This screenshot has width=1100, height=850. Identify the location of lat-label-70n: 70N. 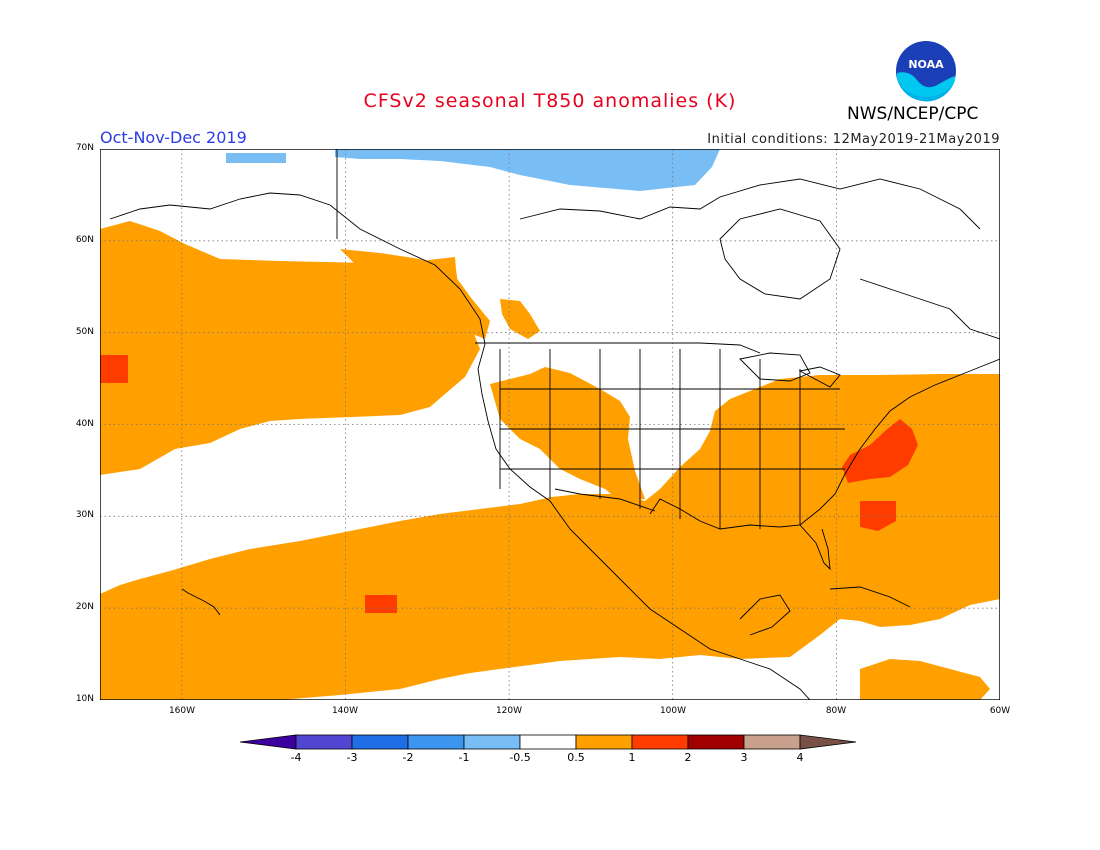
(84, 148).